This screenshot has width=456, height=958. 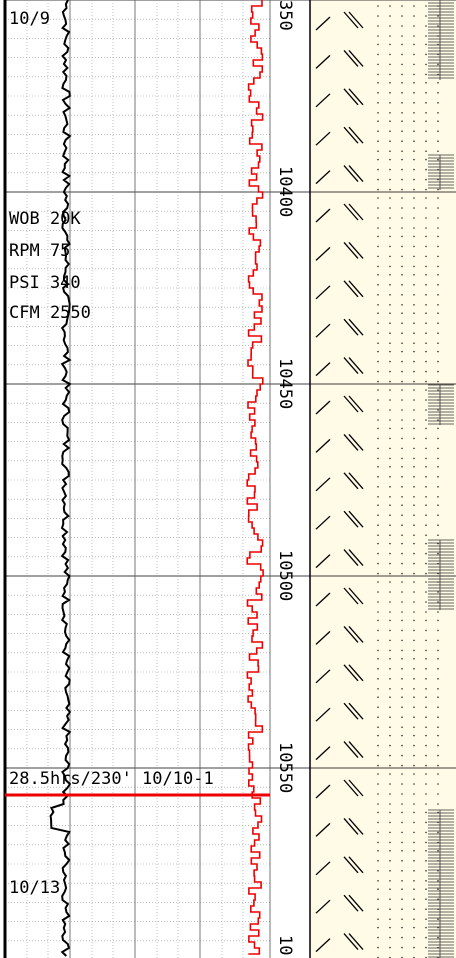 I want to click on depth-label: 10550, so click(x=285, y=767).